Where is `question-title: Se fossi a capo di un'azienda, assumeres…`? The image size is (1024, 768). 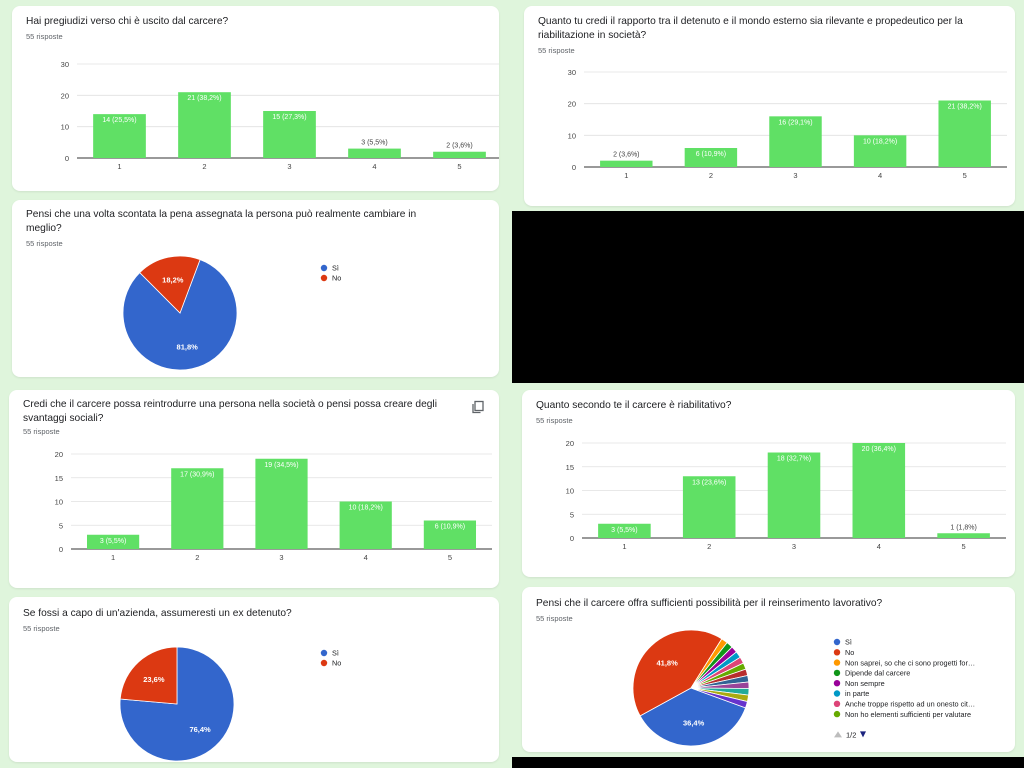 question-title: Se fossi a capo di un'azienda, assumeres… is located at coordinates (157, 613).